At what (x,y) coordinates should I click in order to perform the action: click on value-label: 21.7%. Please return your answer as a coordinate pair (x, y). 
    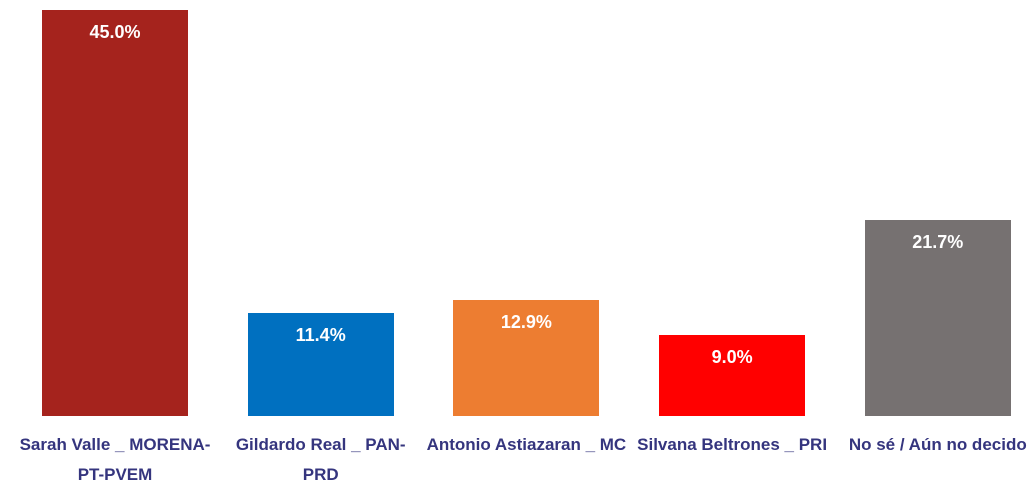
    Looking at the image, I should click on (938, 242).